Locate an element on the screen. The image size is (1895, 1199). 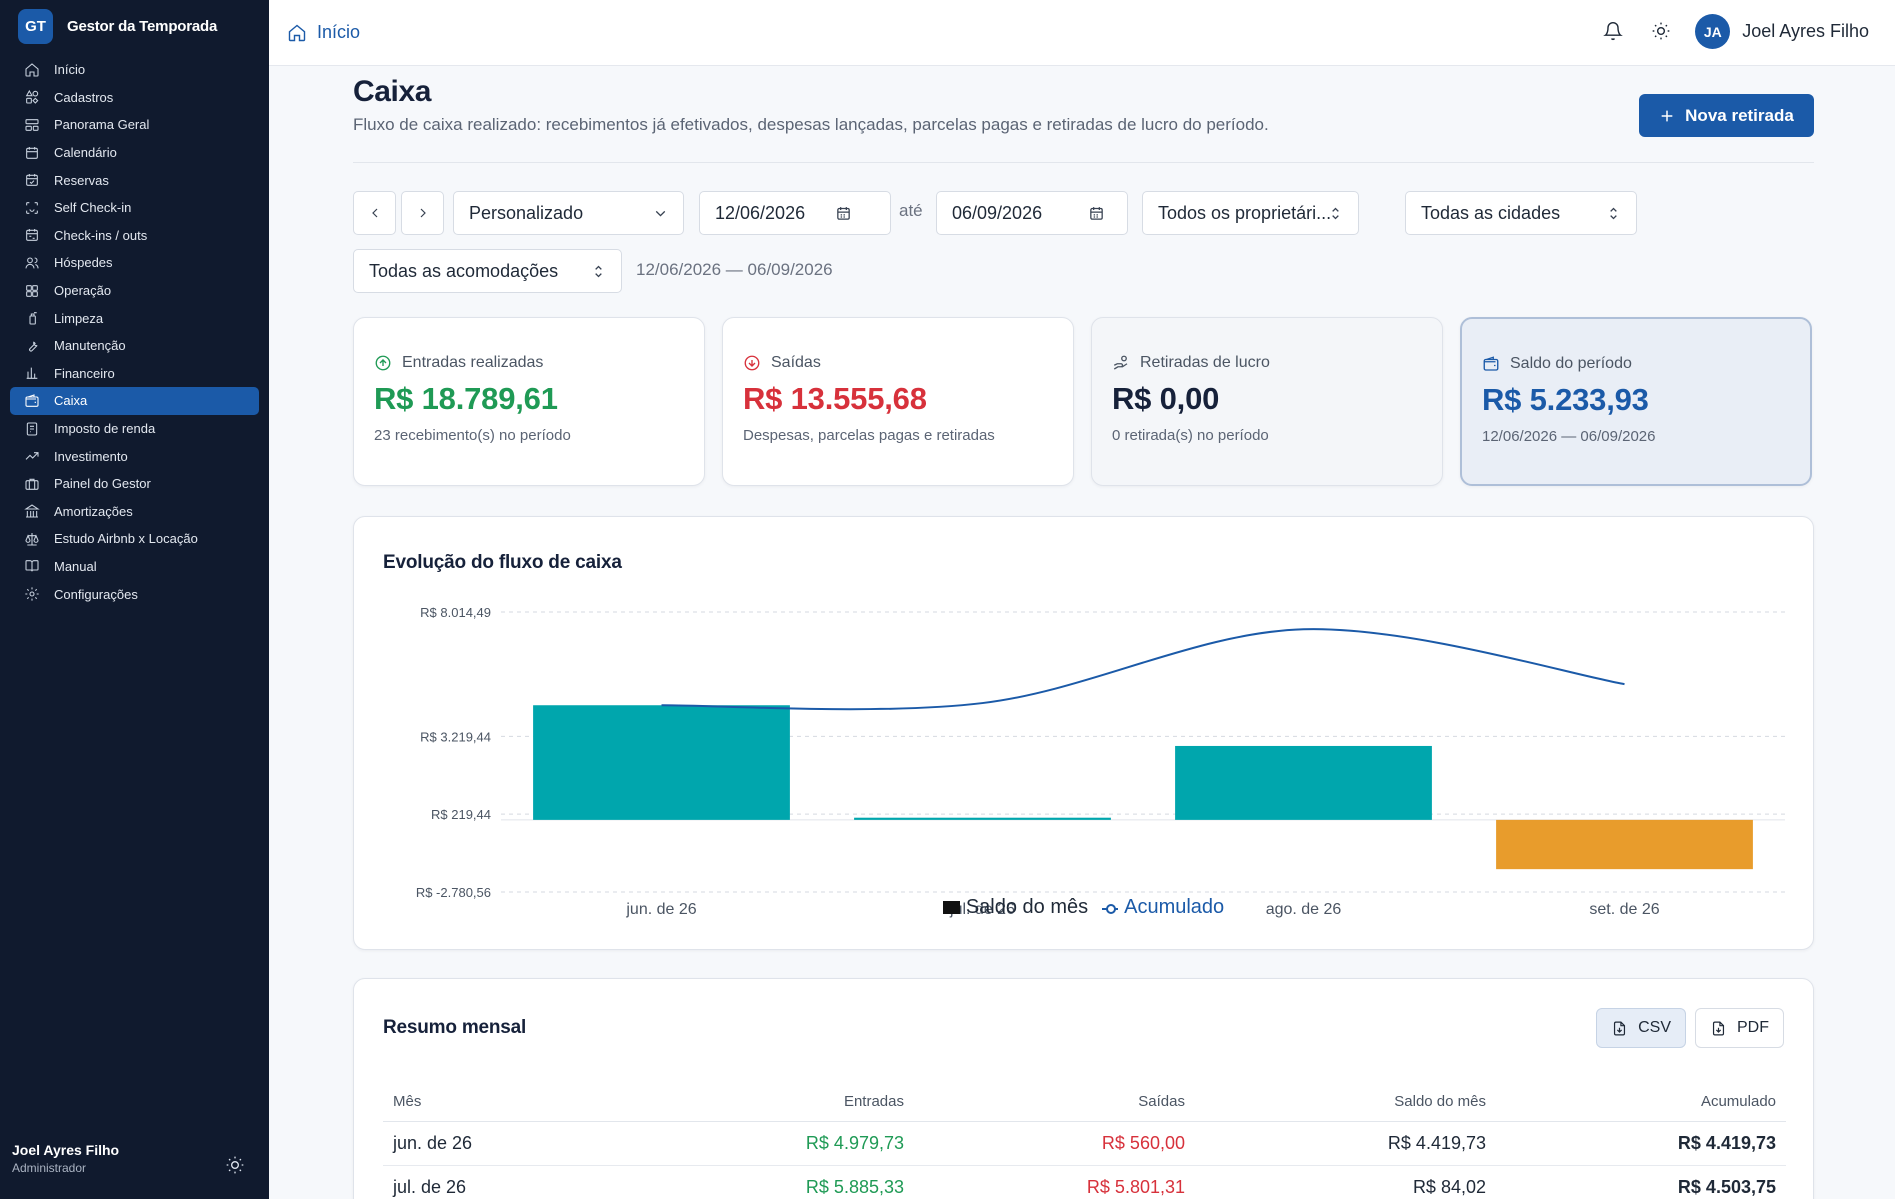
y-tick-label: R$ -2.780,56 is located at coordinates (453, 892).